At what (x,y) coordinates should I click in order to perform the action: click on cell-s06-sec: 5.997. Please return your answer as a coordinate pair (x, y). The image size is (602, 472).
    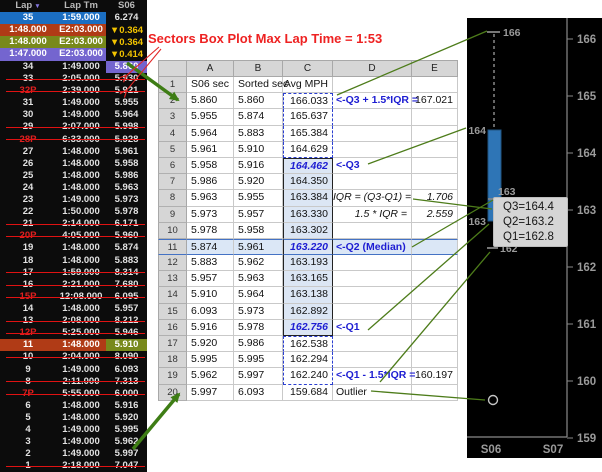
    Looking at the image, I should click on (210, 392).